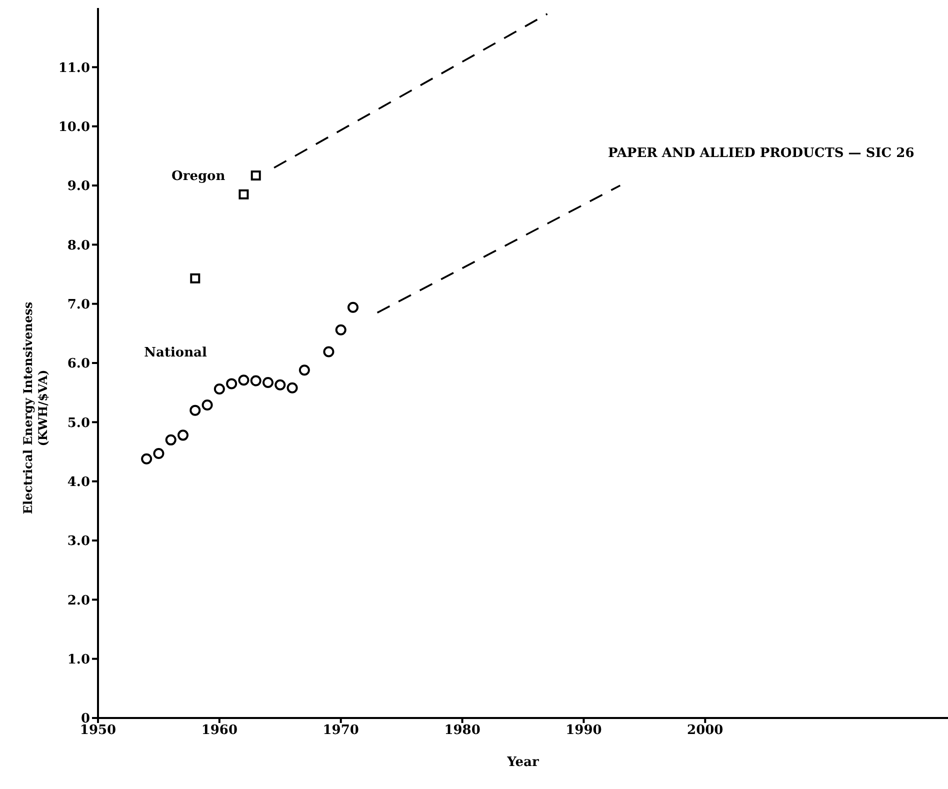 This screenshot has width=948, height=789. Describe the element at coordinates (462, 730) in the screenshot. I see `x-tick-label: 1980` at that location.